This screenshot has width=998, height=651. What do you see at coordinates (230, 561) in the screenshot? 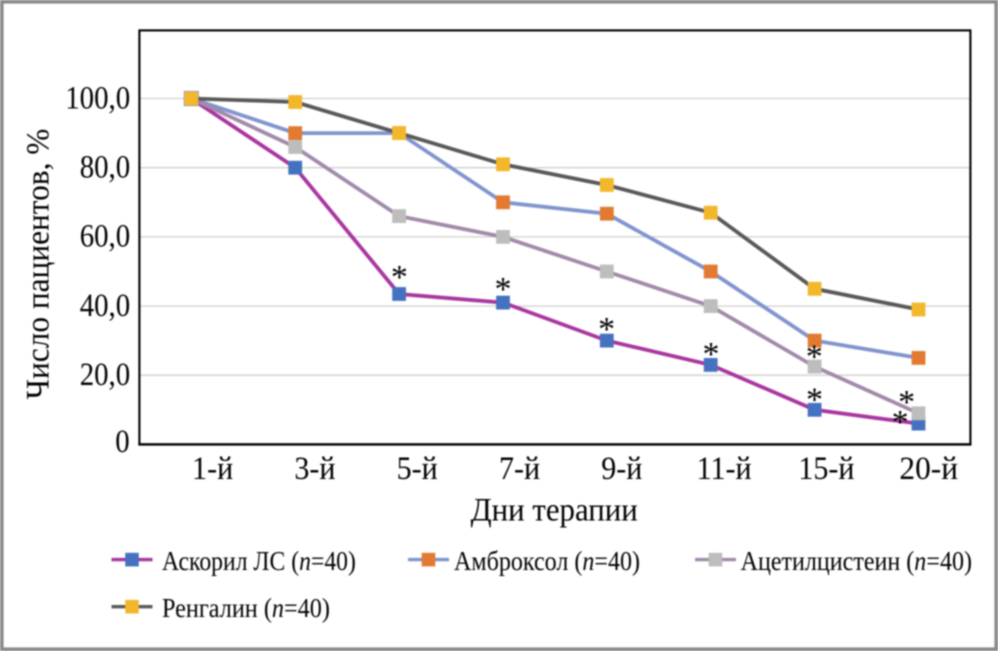
I see `svg-text: Аскорил ЛС (` at bounding box center [230, 561].